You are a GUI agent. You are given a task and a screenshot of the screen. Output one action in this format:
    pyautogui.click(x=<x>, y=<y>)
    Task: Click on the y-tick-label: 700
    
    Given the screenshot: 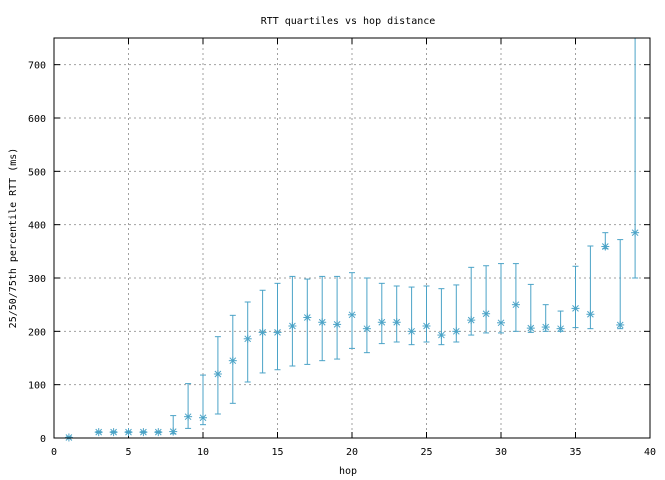 What is the action you would take?
    pyautogui.click(x=37, y=66)
    